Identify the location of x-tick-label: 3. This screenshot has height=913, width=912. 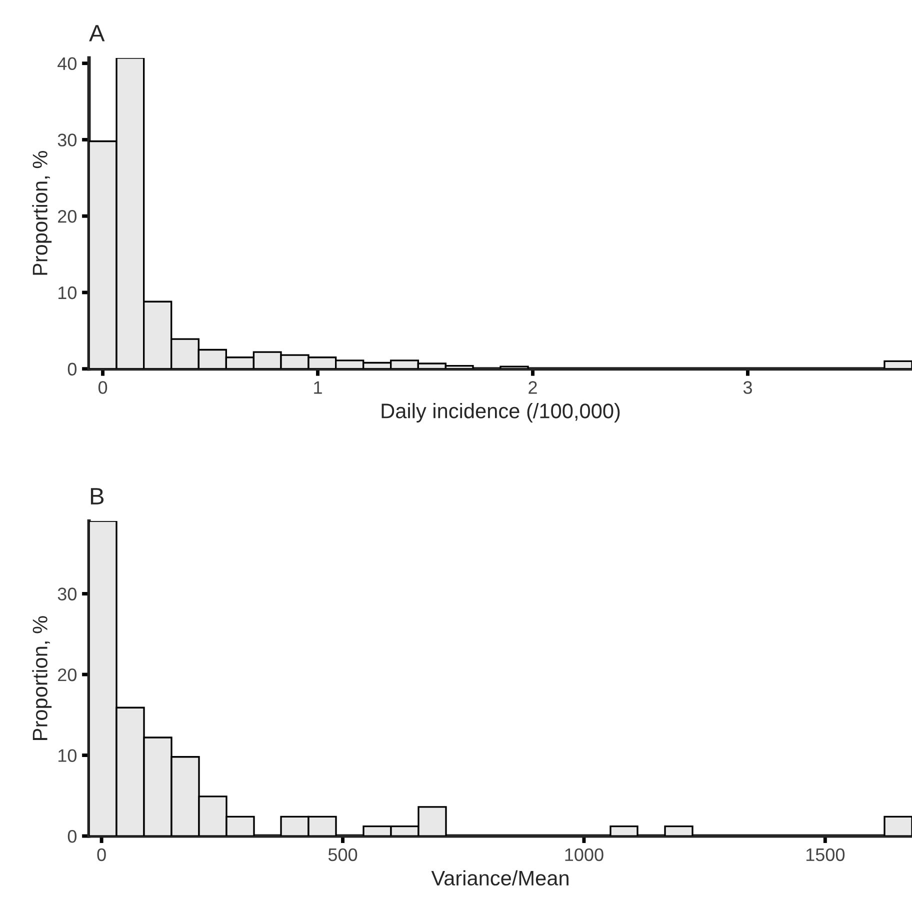
(747, 387).